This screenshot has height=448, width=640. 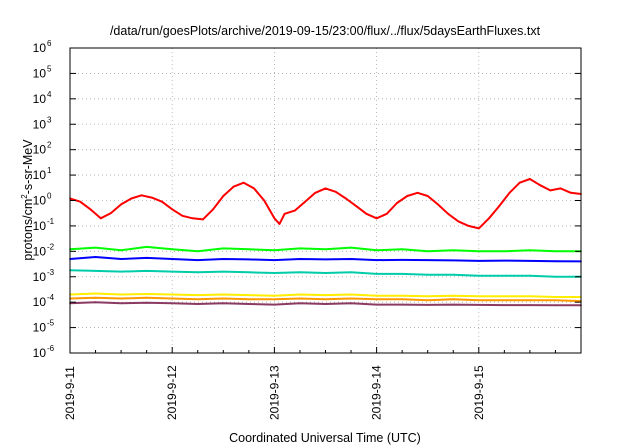 What do you see at coordinates (377, 392) in the screenshot?
I see `x-tick-label: 2019-9-14` at bounding box center [377, 392].